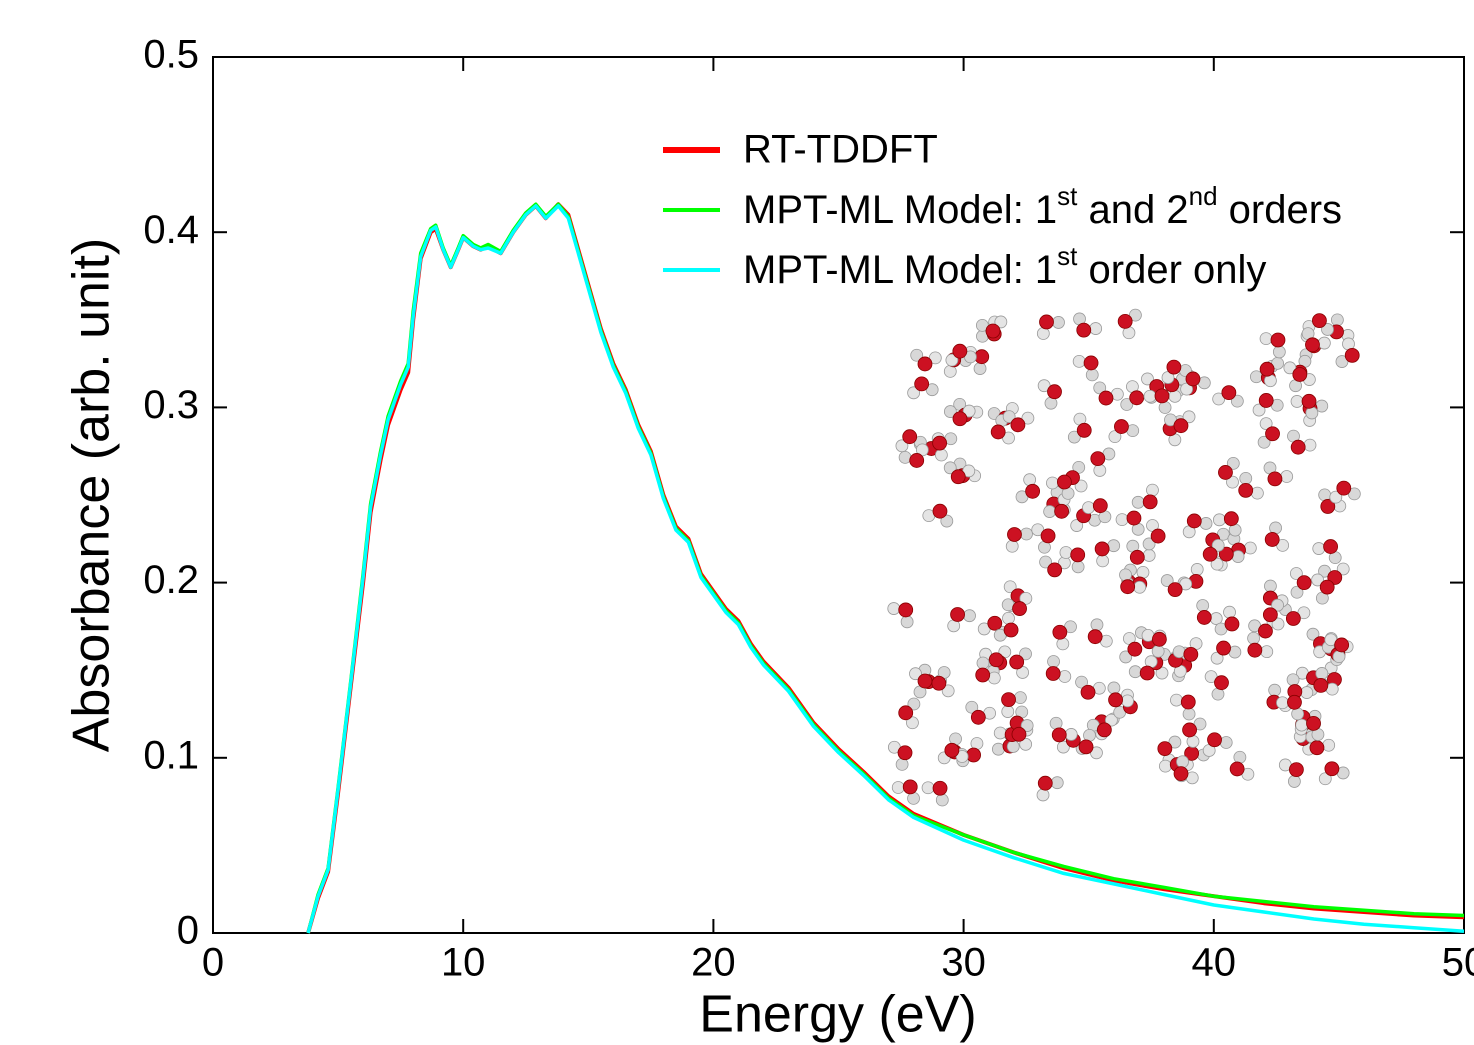 This screenshot has width=1474, height=1045. Describe the element at coordinates (837, 1015) in the screenshot. I see `x-axis-label: Energy (eV)` at that location.